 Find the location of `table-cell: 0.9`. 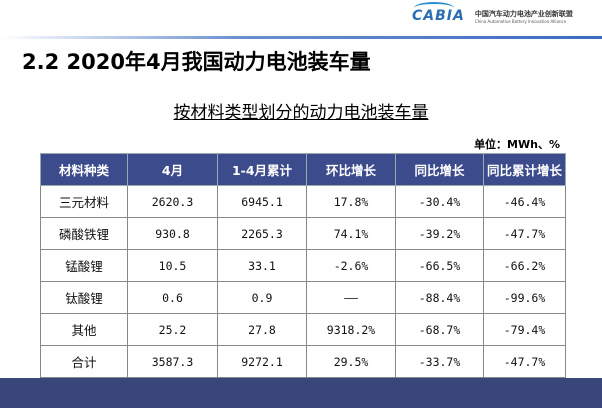

table-cell: 0.9 is located at coordinates (262, 297).